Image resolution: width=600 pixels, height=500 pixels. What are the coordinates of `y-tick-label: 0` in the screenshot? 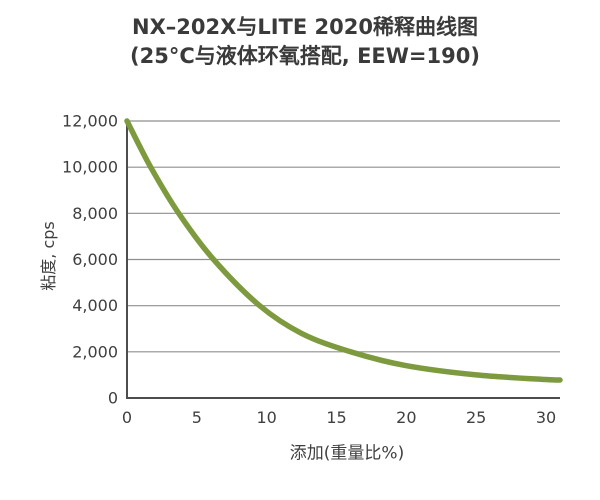 It's located at (113, 398).